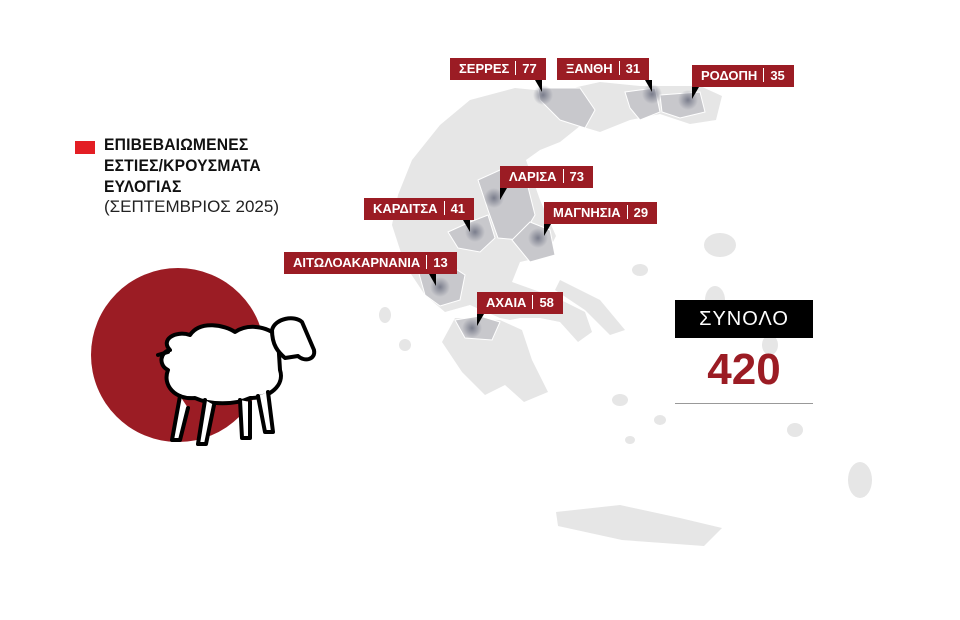 This screenshot has height=620, width=960. I want to click on legend-subtitle: (ΣΕΠΤΕΜΒΡΙΟΣ 2025), so click(192, 206).